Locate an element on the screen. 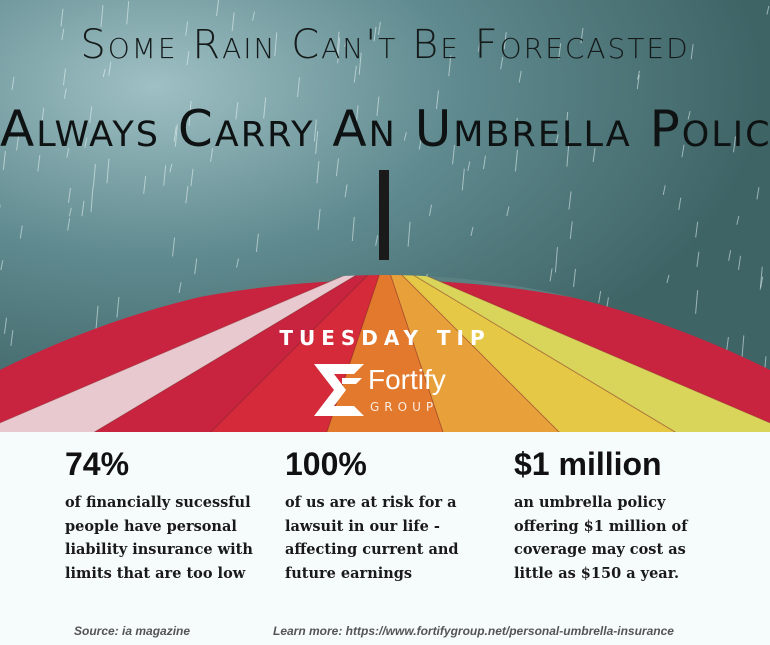 The height and width of the screenshot is (645, 770). subtitle: Some Rain Can't Be Forecasted is located at coordinates (385, 45).